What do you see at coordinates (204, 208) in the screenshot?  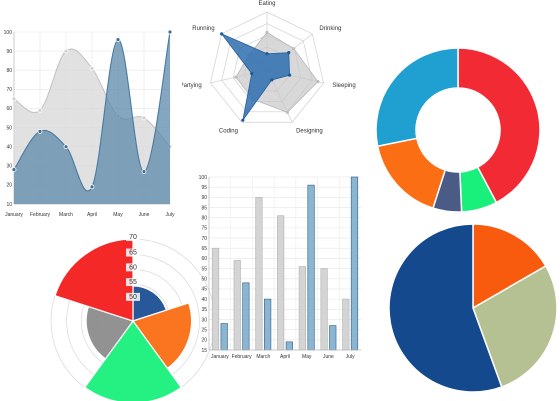 I see `y-tick-label: 85` at bounding box center [204, 208].